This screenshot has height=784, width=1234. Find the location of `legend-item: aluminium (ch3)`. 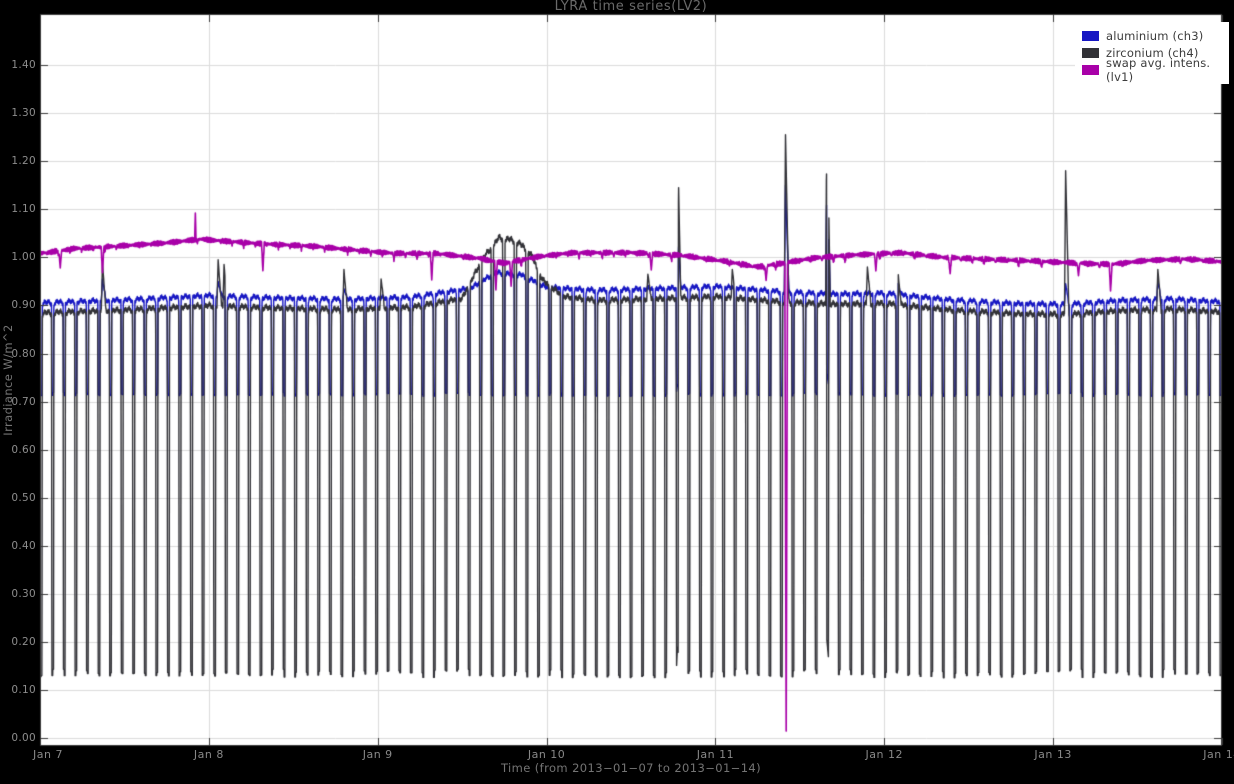

legend-item: aluminium (ch3) is located at coordinates (1152, 35).